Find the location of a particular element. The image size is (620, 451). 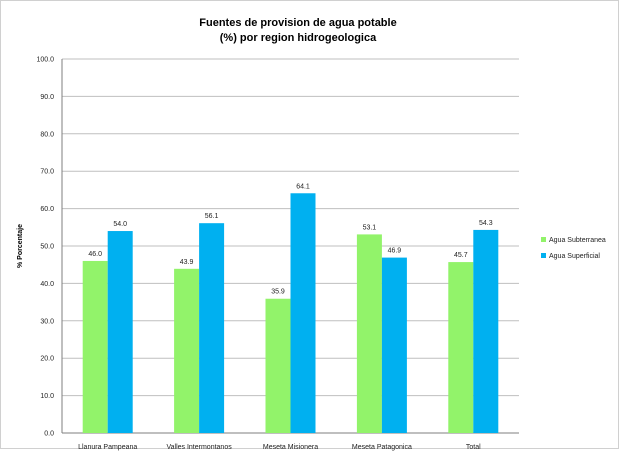

y-axis-label: % Porcentaje is located at coordinates (20, 246).